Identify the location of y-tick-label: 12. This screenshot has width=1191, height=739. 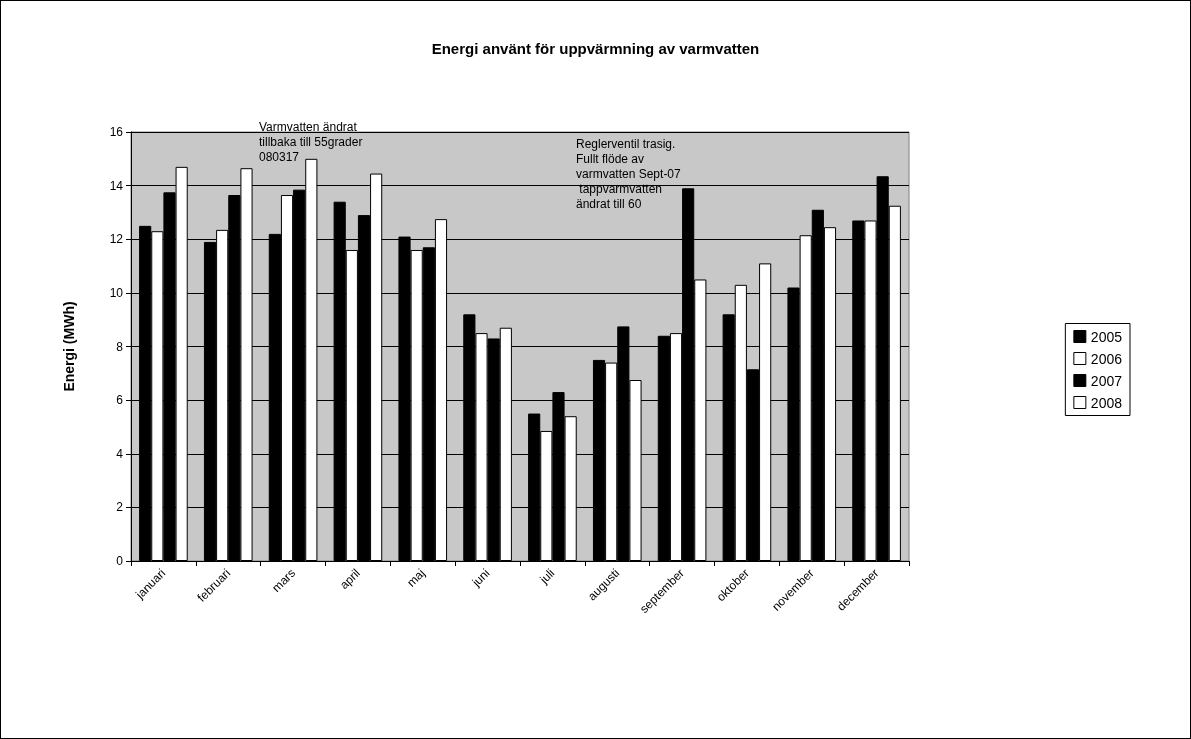
(116, 239).